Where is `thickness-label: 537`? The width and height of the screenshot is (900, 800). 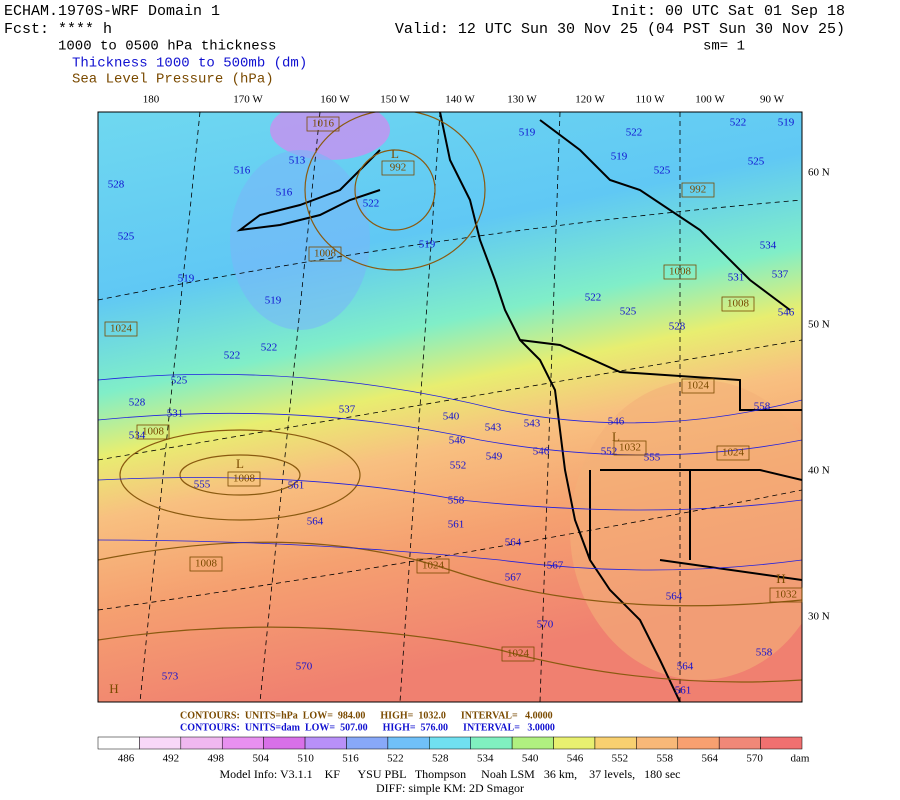
thickness-label: 537 is located at coordinates (780, 275).